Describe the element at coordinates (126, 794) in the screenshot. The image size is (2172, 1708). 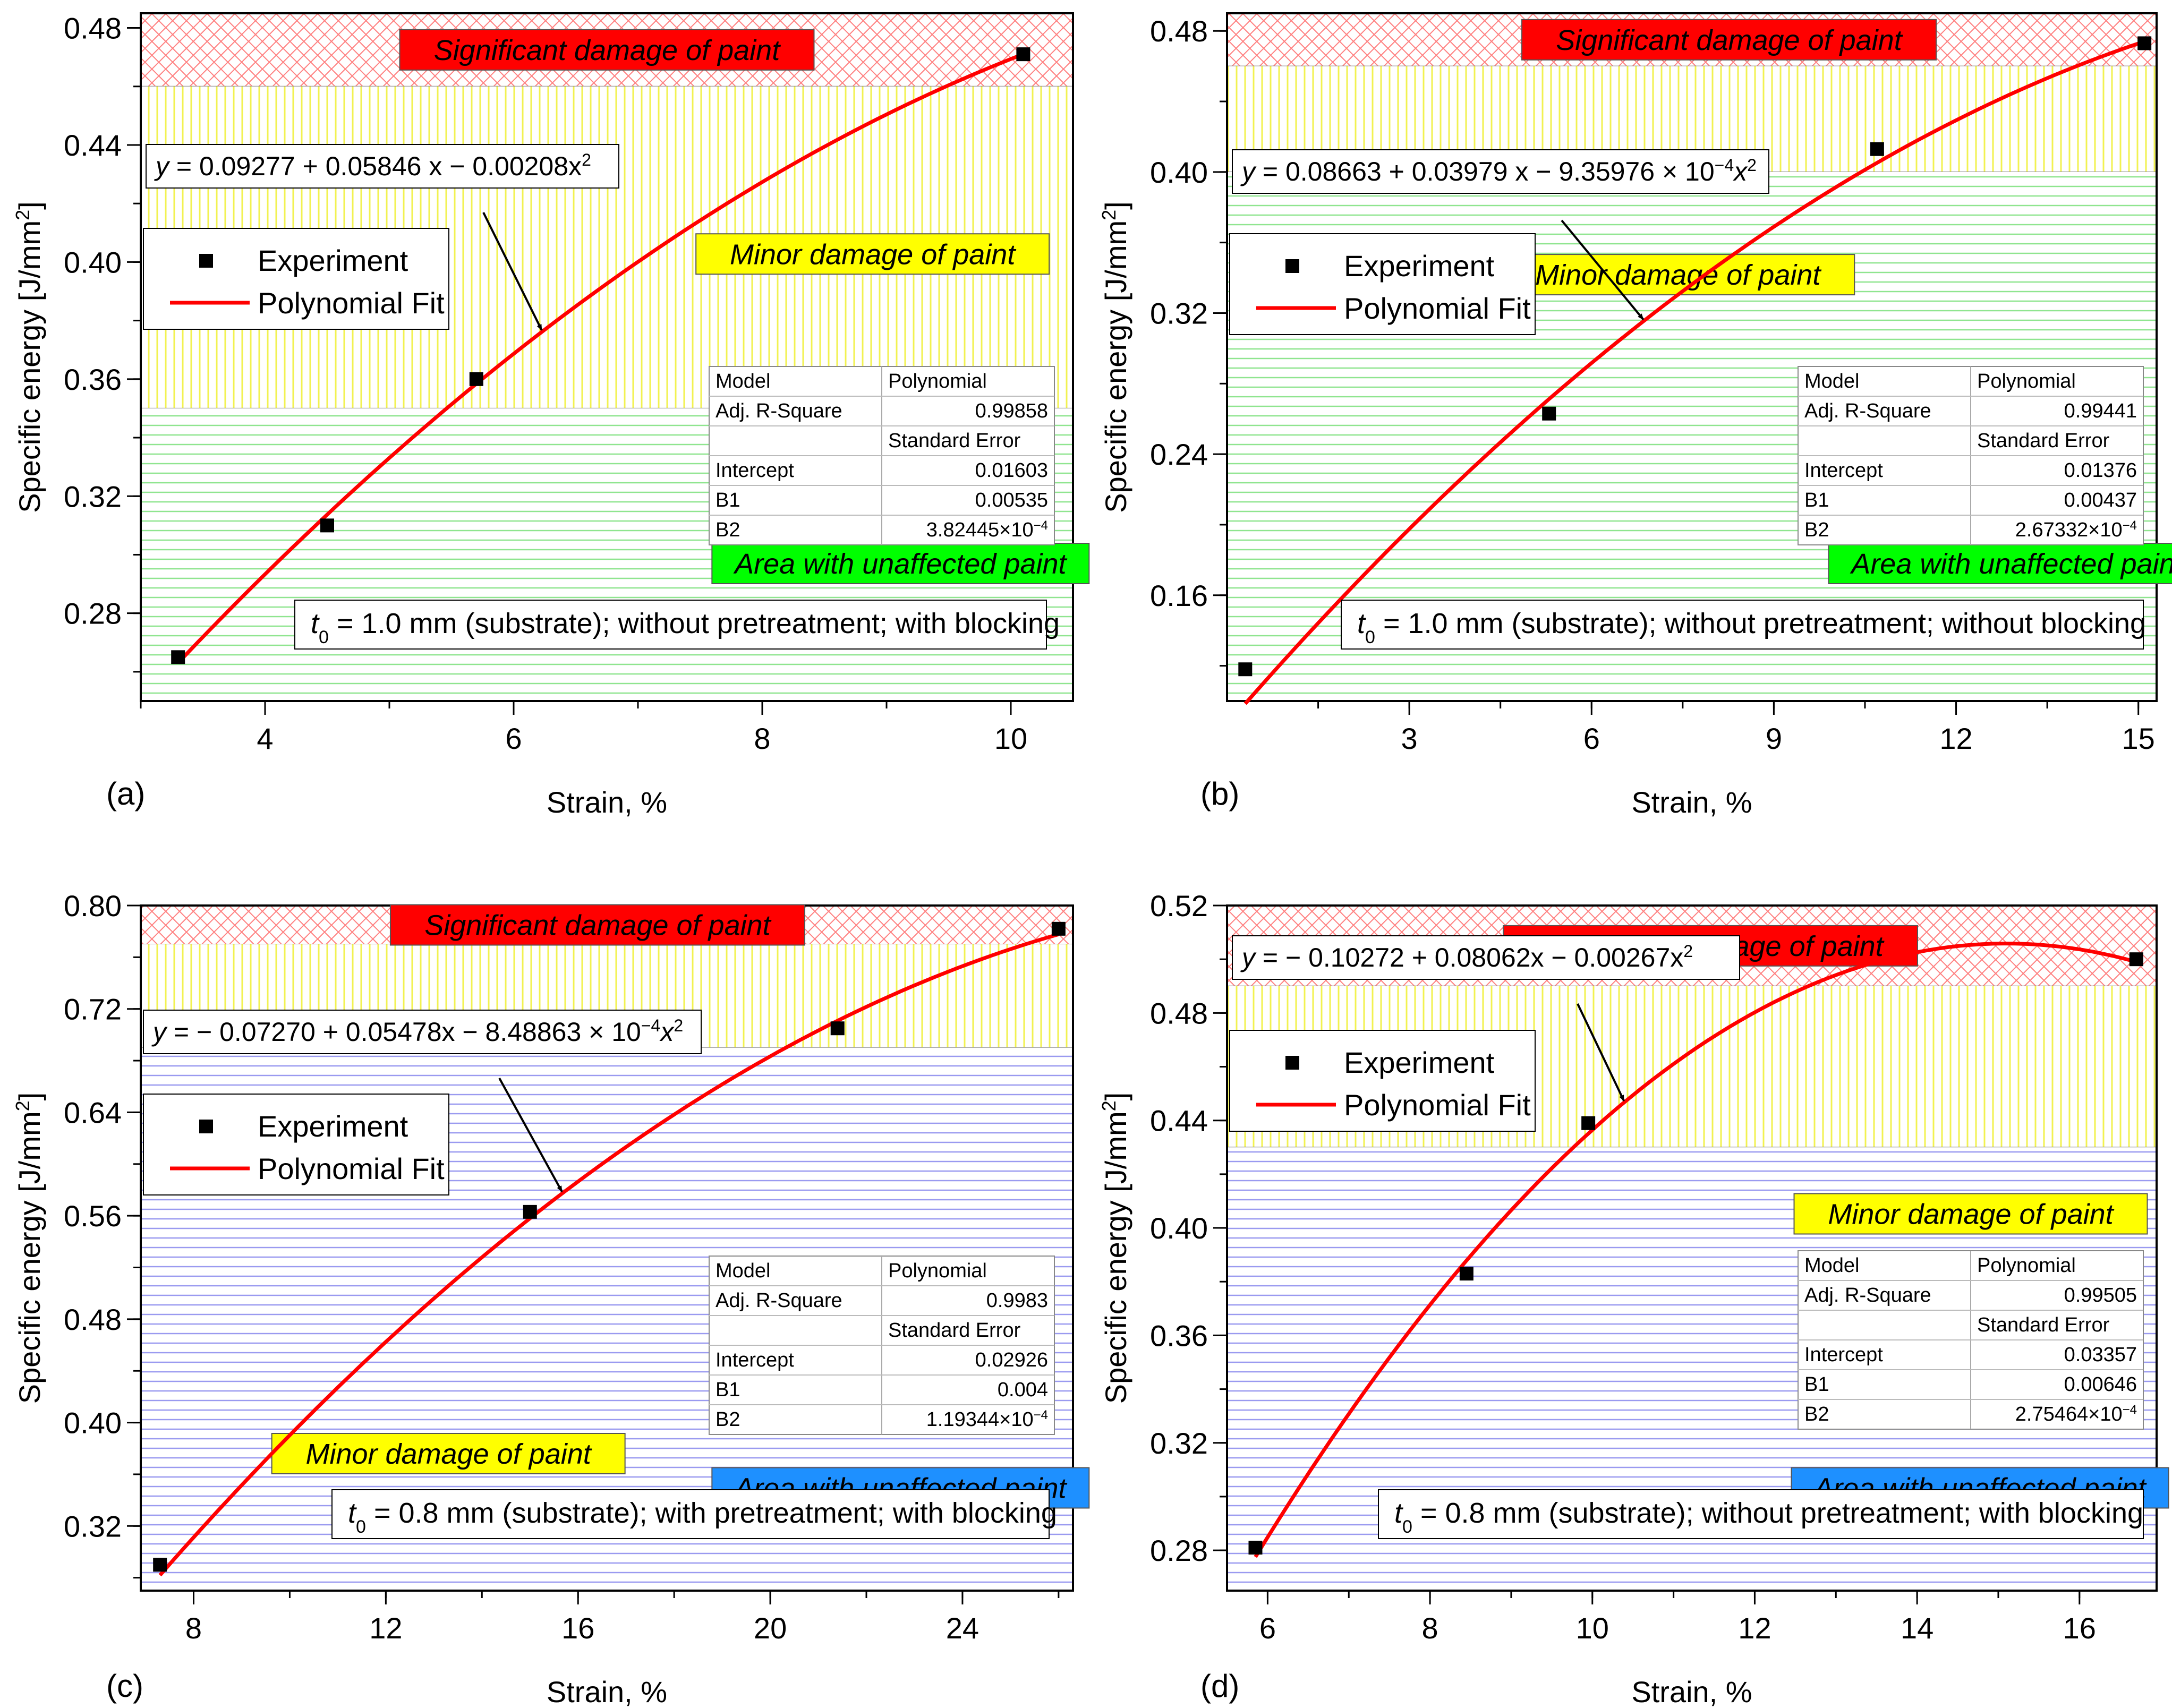
I see `panel-letter: (a)` at that location.